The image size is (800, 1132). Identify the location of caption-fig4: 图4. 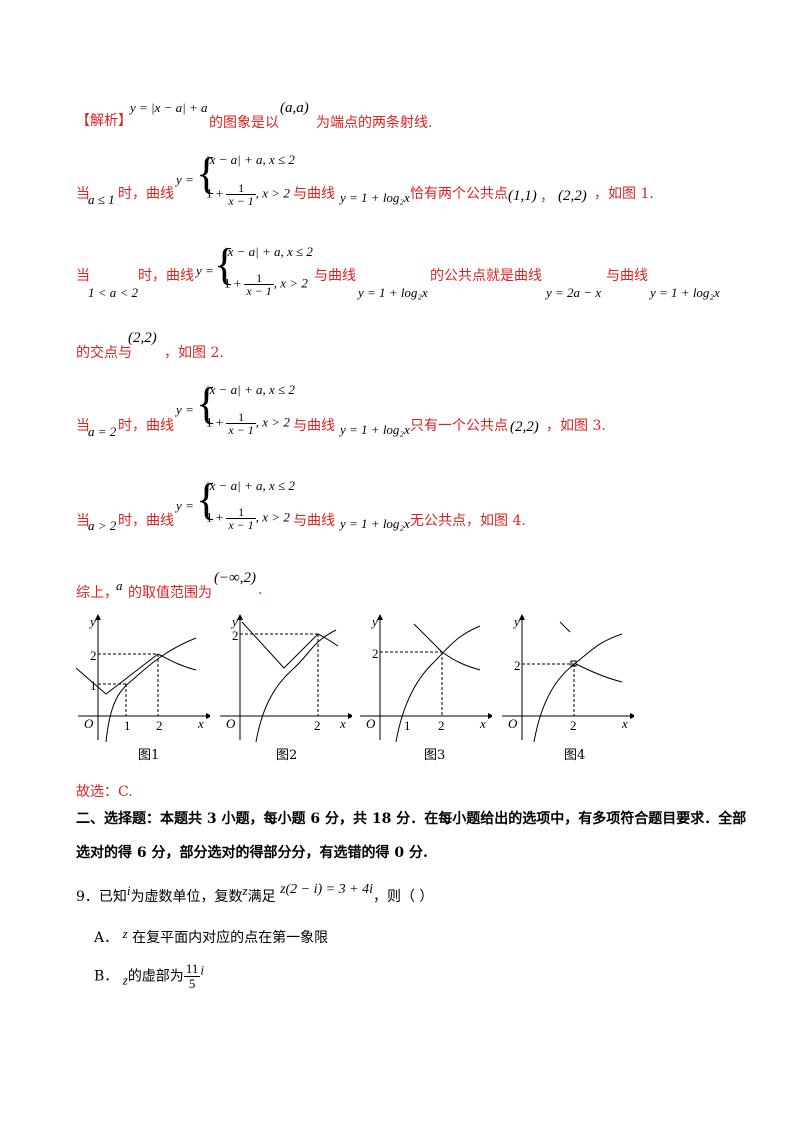
(575, 755).